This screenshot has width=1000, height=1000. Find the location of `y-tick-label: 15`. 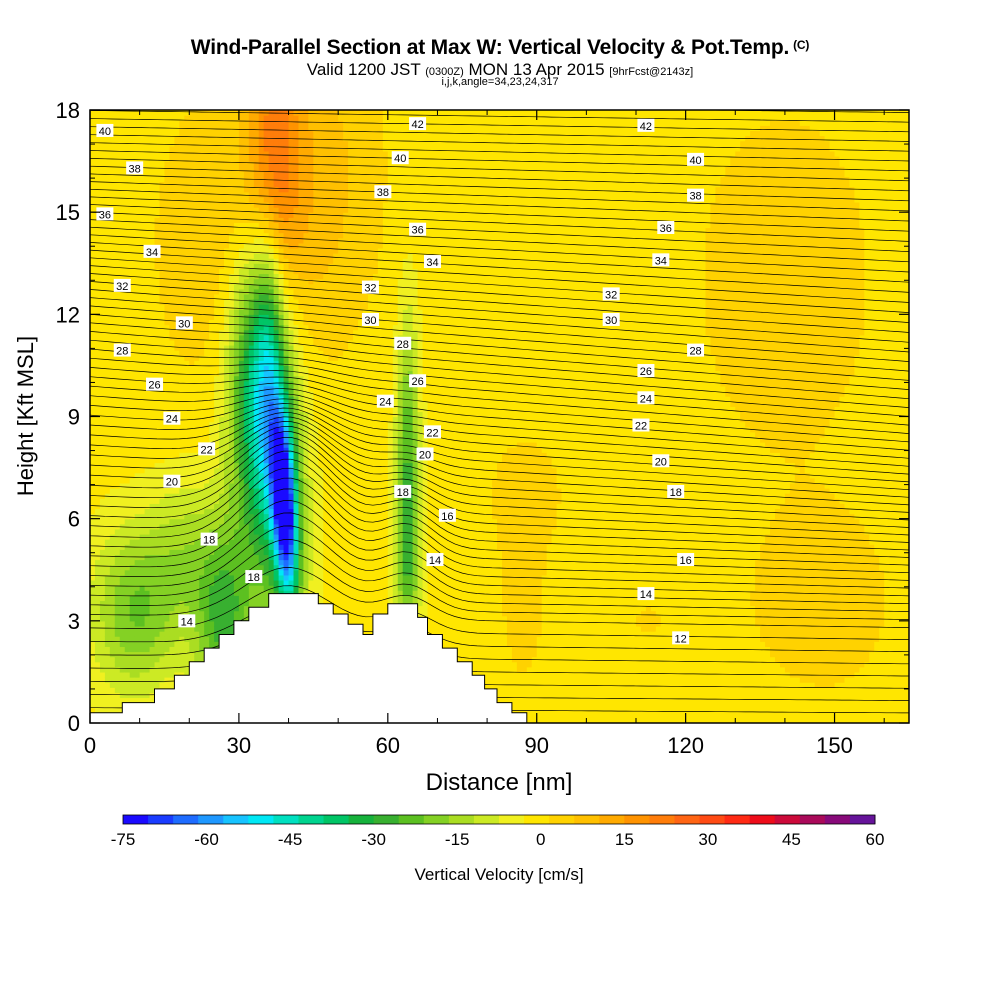

y-tick-label: 15 is located at coordinates (68, 212).